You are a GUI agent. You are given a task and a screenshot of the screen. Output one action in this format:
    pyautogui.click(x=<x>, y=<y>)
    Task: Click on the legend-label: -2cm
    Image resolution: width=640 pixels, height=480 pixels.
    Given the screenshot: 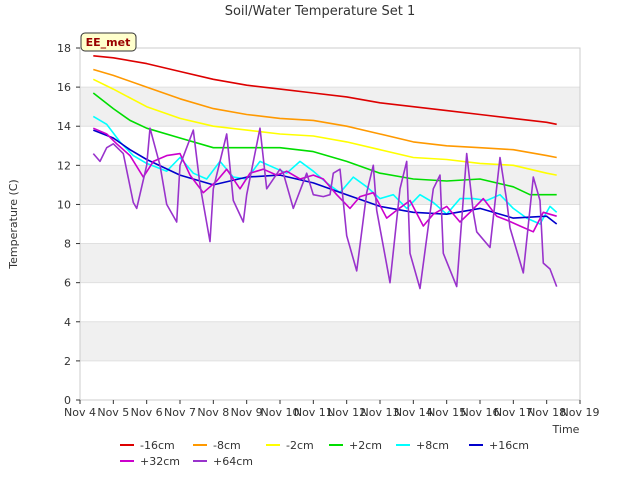 What is the action you would take?
    pyautogui.click(x=300, y=445)
    